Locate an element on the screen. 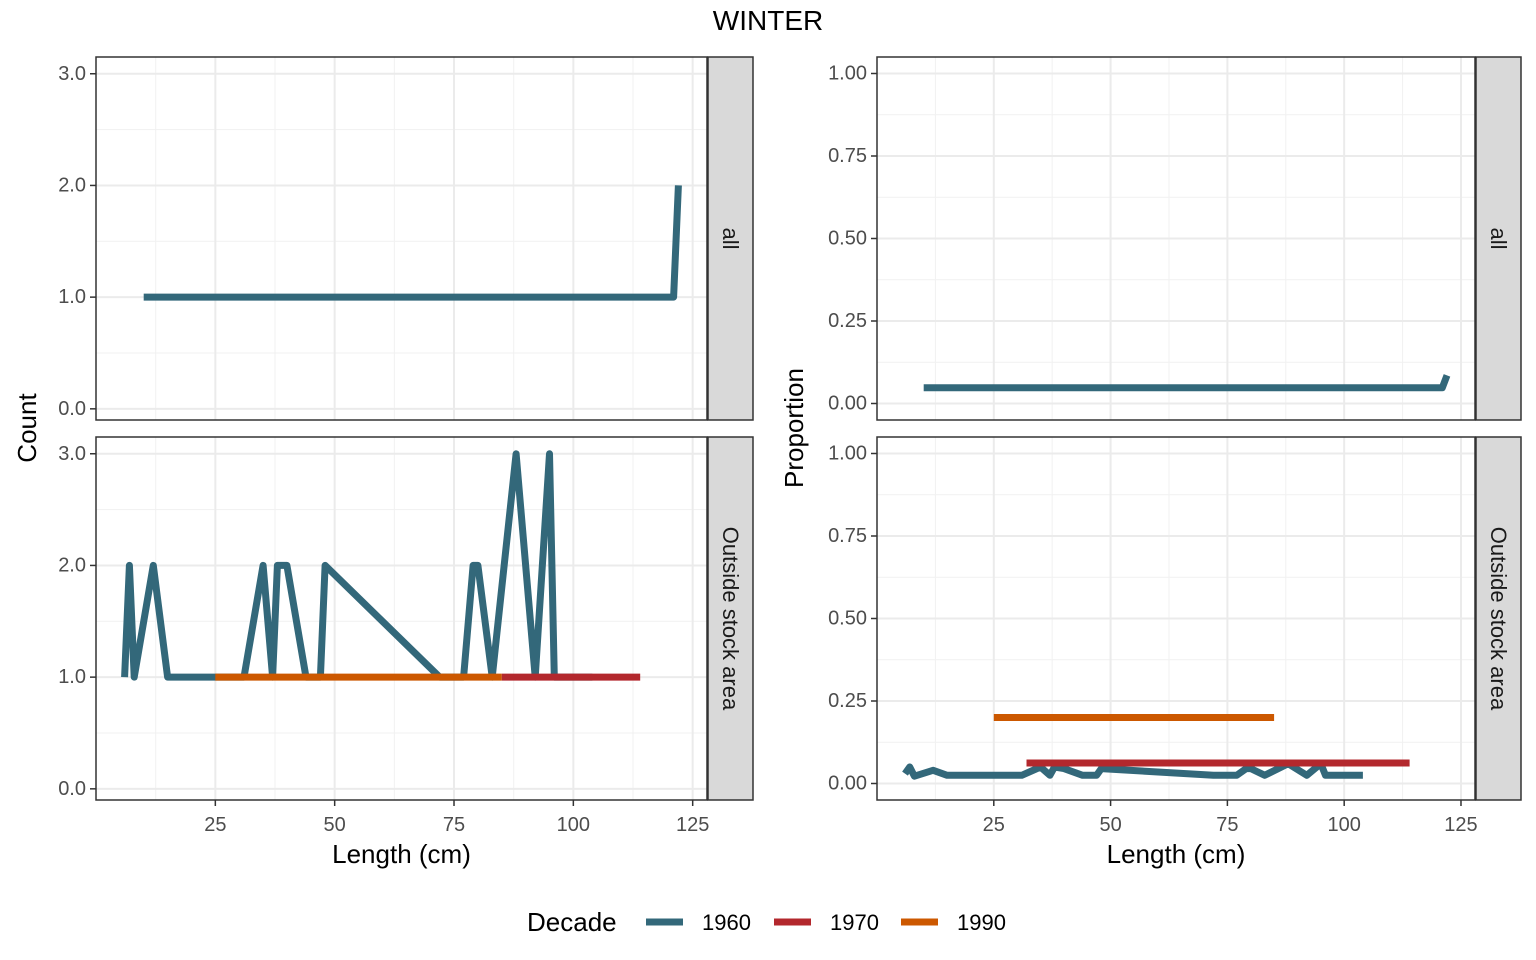 Image resolution: width=1536 pixels, height=960 pixels. proportion-y-axis-title: Proportion is located at coordinates (794, 428).